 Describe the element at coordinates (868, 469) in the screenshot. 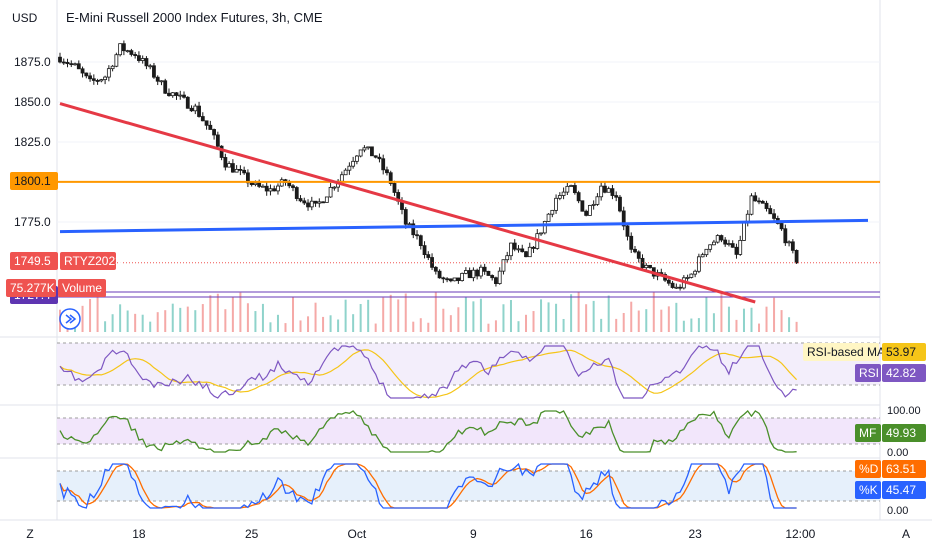

I see `stoch-d-label-badge-bg` at that location.